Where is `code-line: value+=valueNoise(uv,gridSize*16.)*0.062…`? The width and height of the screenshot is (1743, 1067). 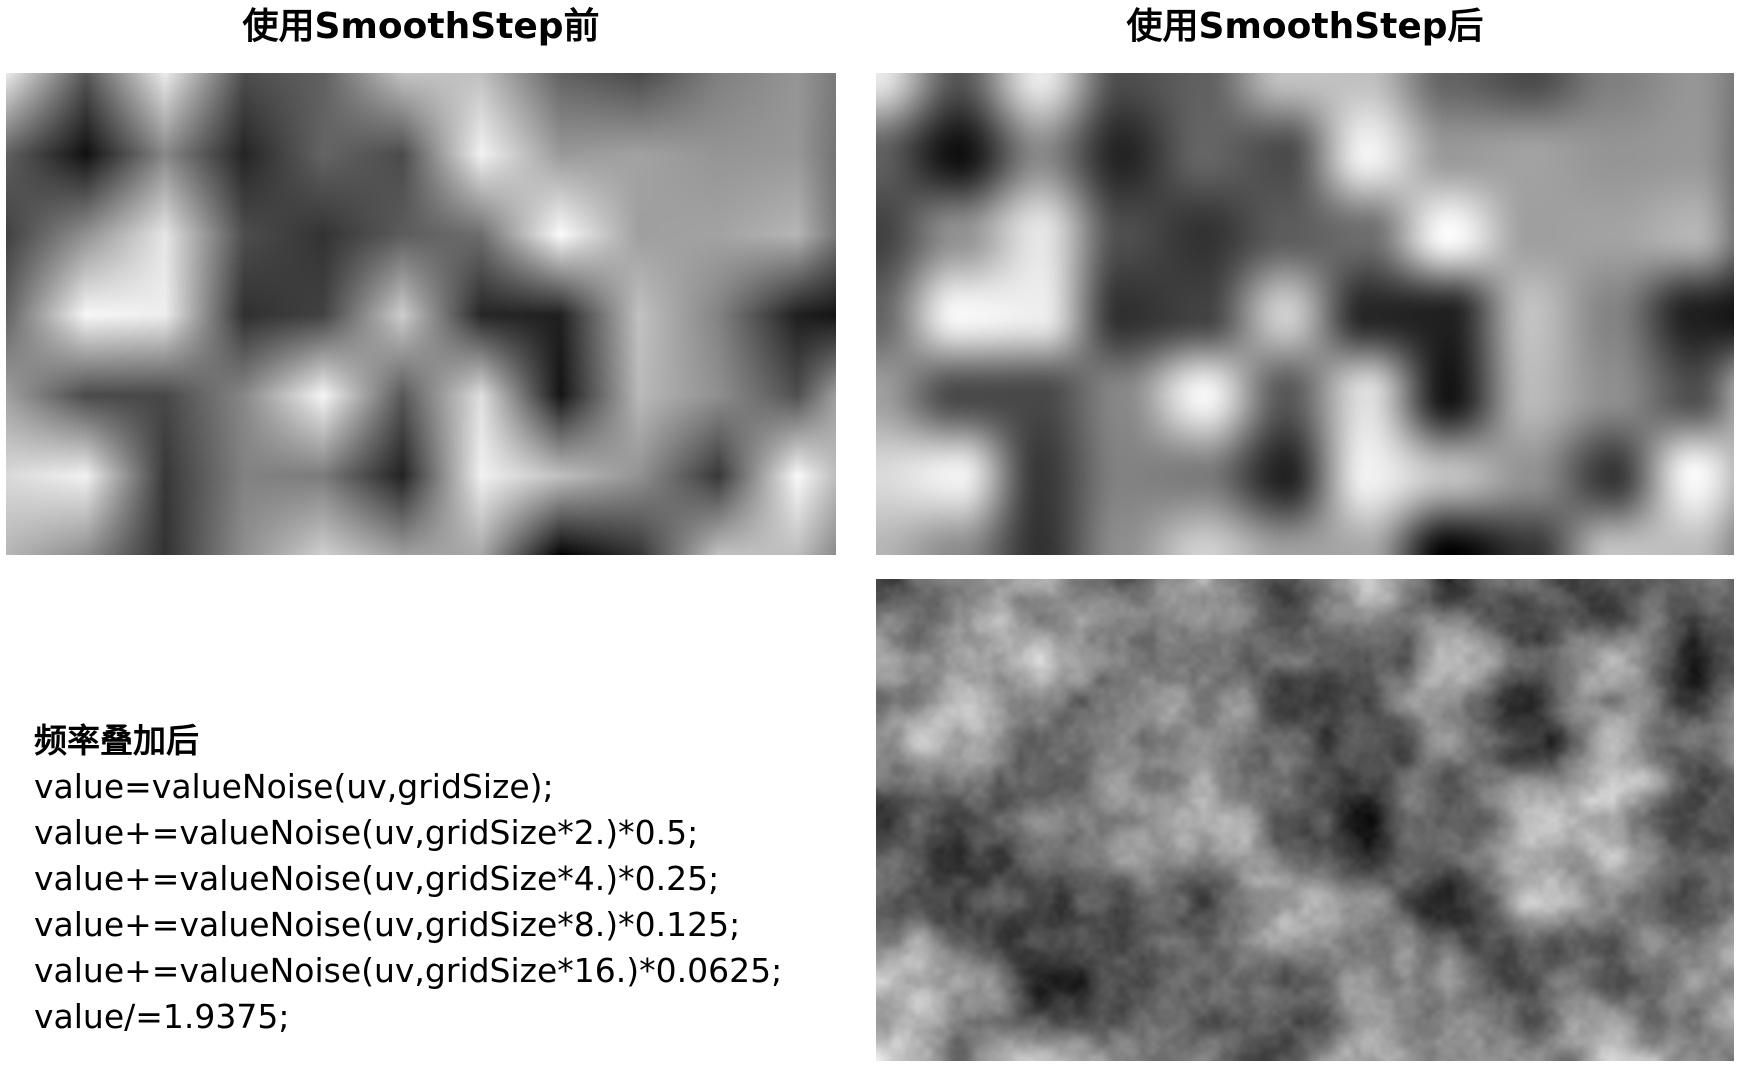 code-line: value+=valueNoise(uv,gridSize*16.)*0.062… is located at coordinates (408, 970).